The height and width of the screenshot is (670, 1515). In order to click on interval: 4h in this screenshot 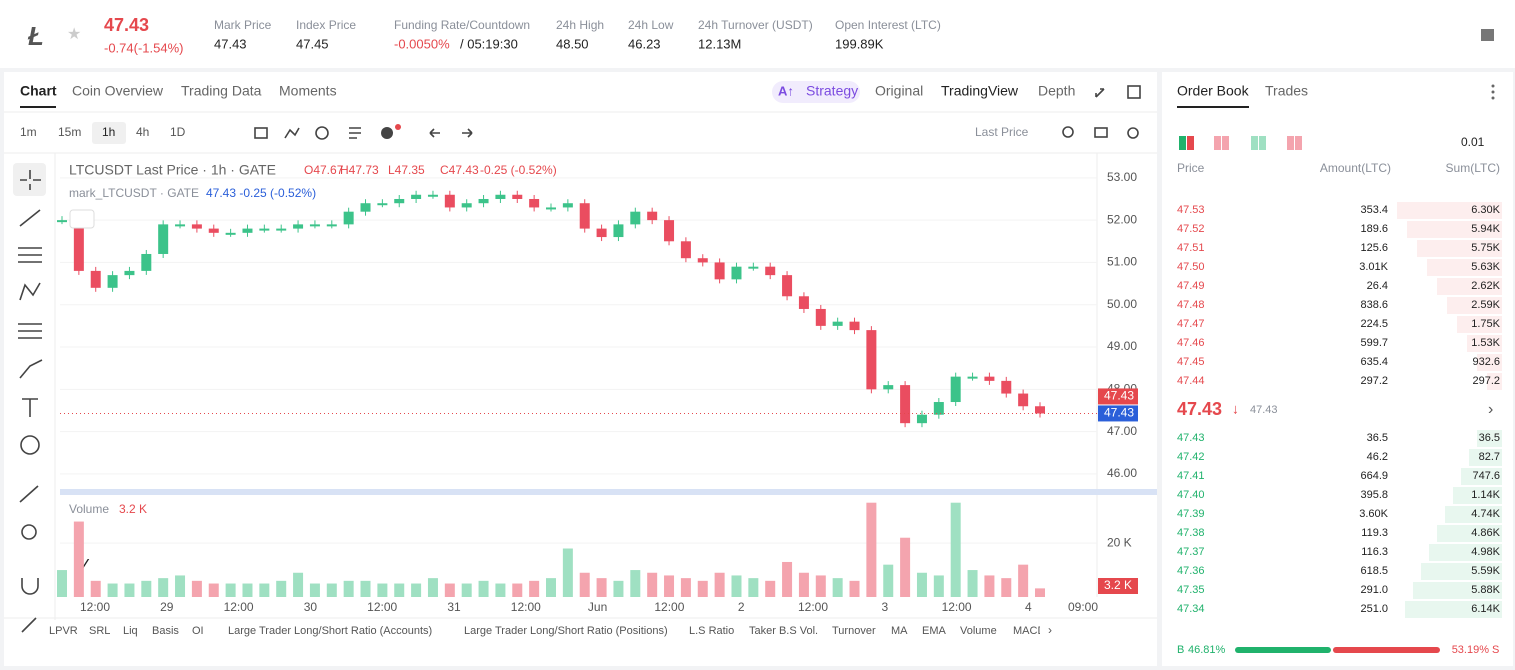, I will do `click(142, 132)`.